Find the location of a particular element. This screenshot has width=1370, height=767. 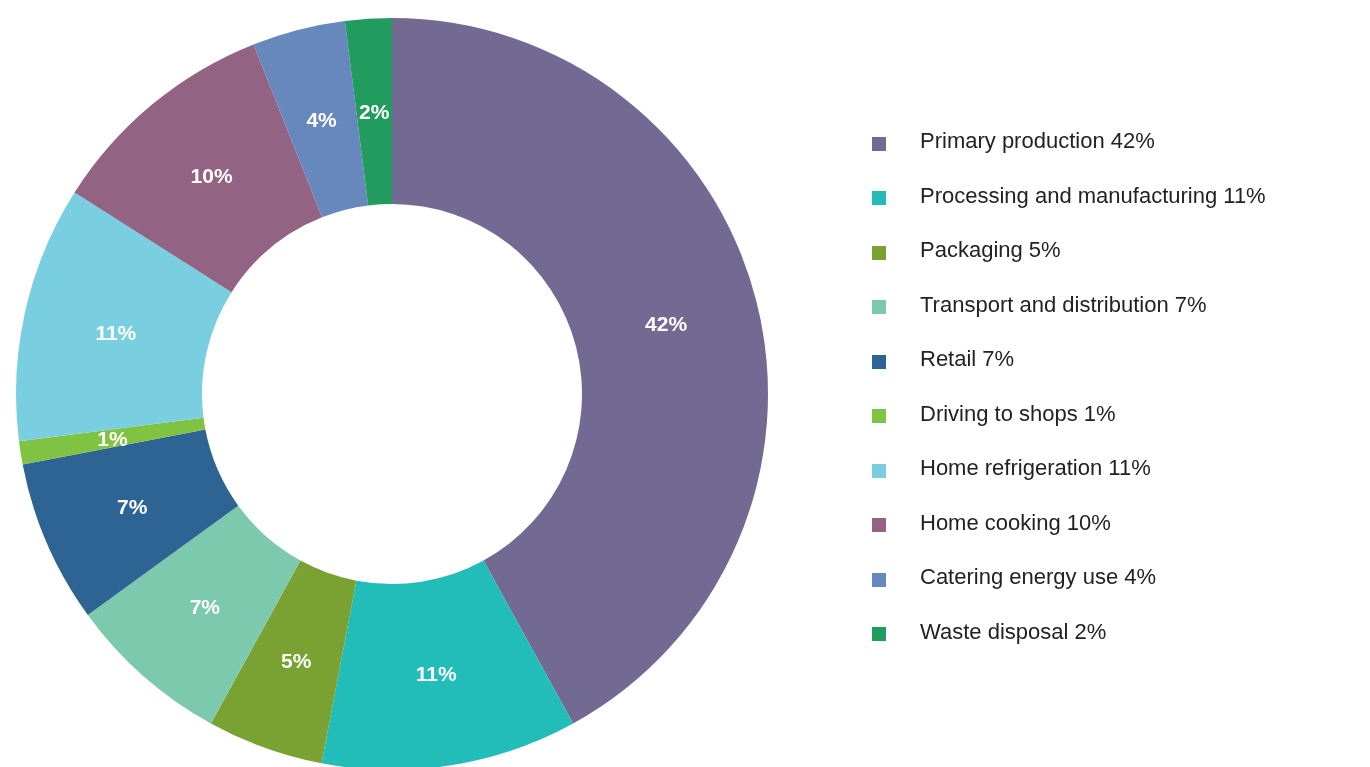

data-label: 2% is located at coordinates (374, 112).